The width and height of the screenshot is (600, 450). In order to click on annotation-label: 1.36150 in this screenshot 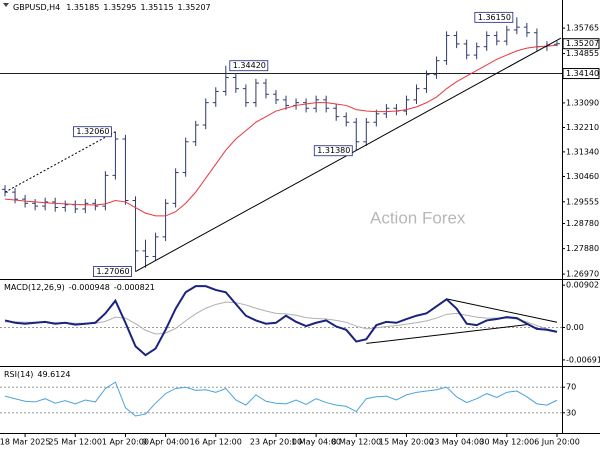, I will do `click(494, 17)`.